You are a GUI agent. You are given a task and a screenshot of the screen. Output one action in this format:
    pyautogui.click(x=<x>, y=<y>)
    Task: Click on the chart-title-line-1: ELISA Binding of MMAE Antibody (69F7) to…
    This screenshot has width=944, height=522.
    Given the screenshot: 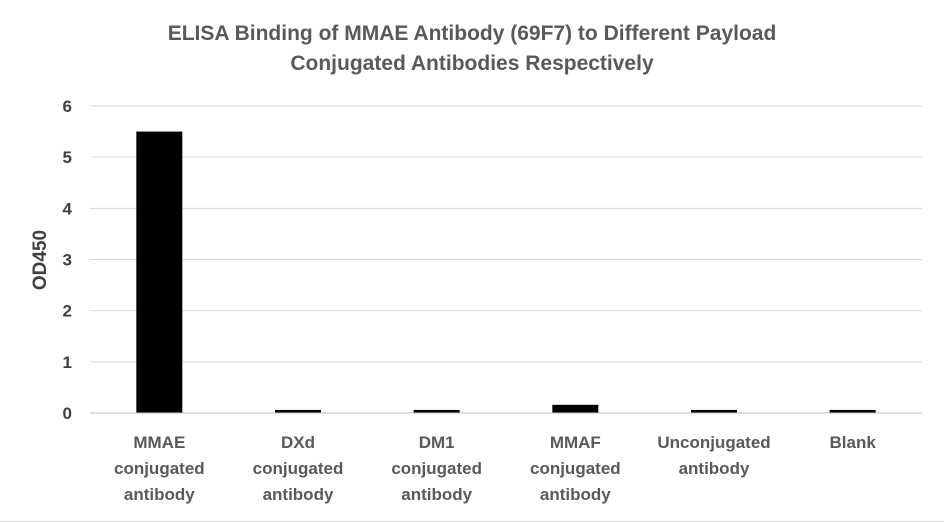 What is the action you would take?
    pyautogui.click(x=472, y=33)
    